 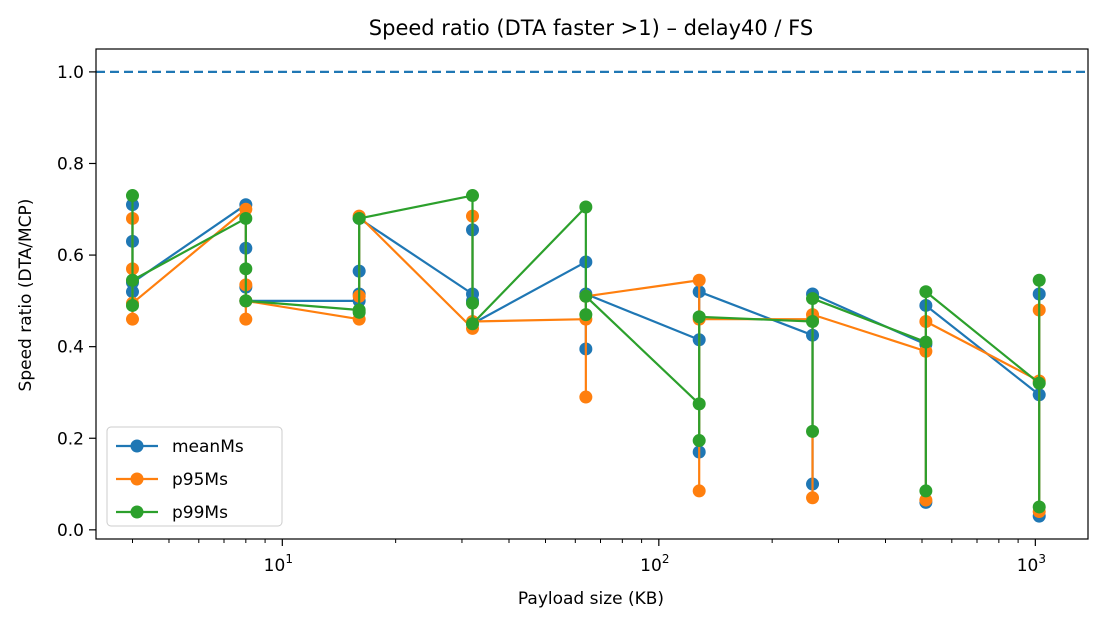 I want to click on legend-label: p99Ms, so click(x=200, y=513).